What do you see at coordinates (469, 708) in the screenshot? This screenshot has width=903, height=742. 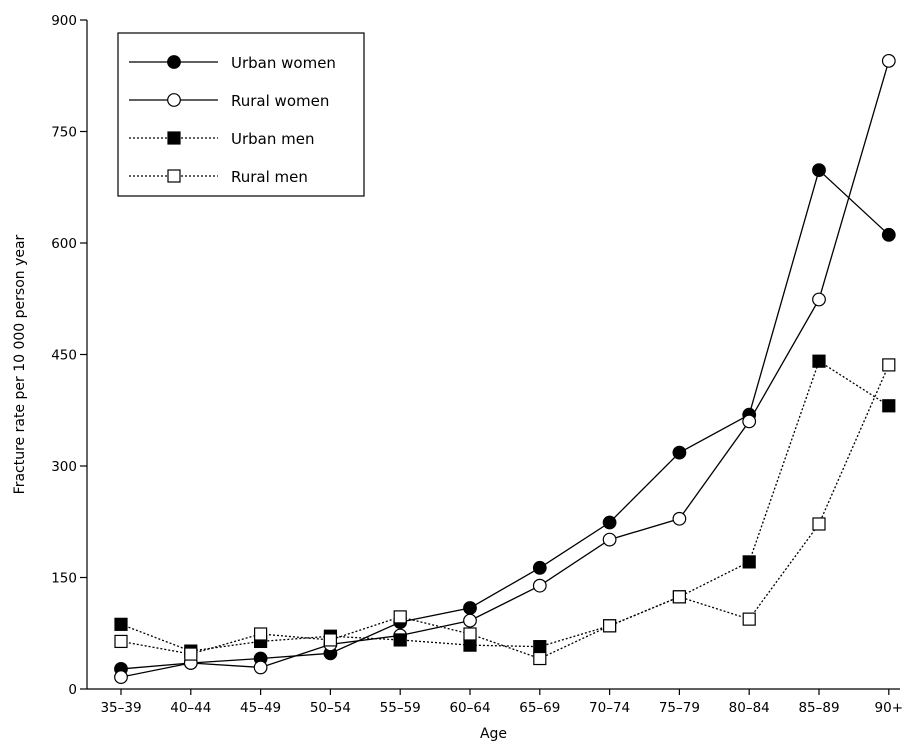 I see `x-tick-label: 60–64` at bounding box center [469, 708].